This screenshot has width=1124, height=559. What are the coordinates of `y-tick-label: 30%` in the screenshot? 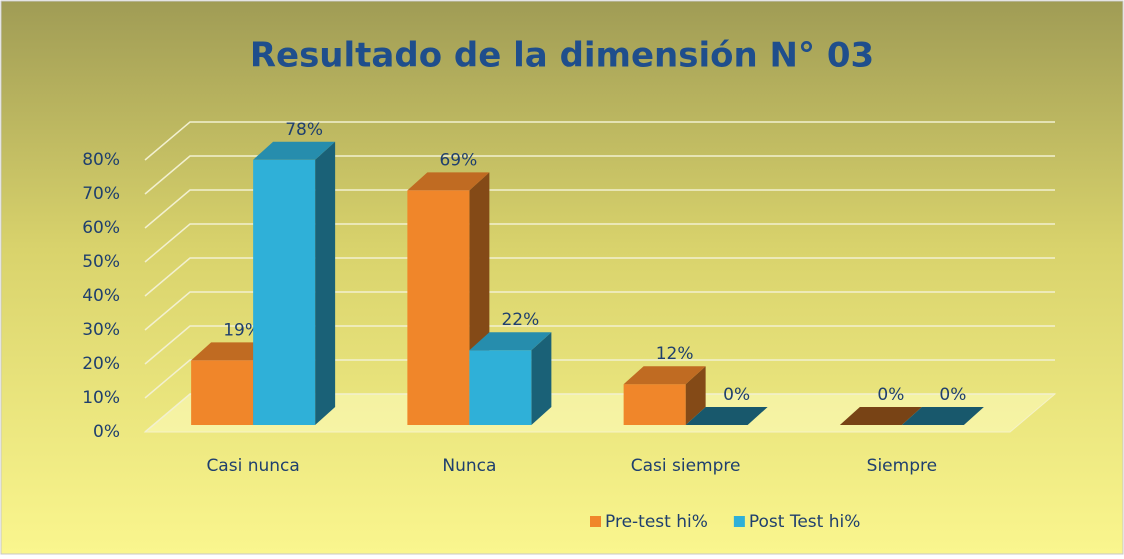 It's located at (101, 330).